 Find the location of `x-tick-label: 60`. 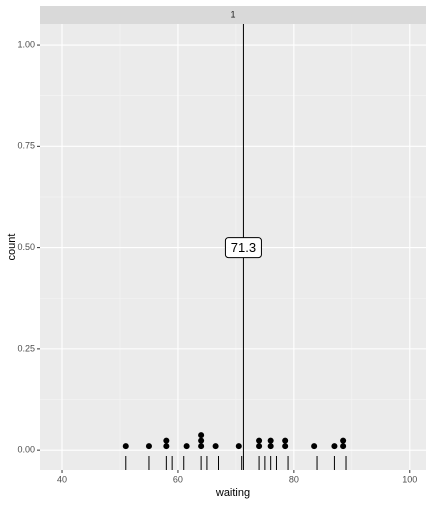

x-tick-label: 60 is located at coordinates (178, 479).